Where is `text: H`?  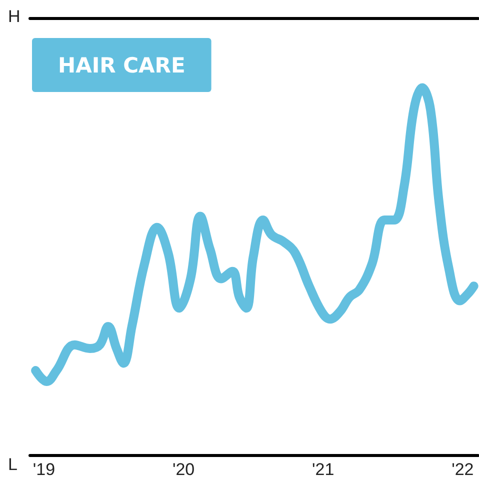 text: H is located at coordinates (14, 16).